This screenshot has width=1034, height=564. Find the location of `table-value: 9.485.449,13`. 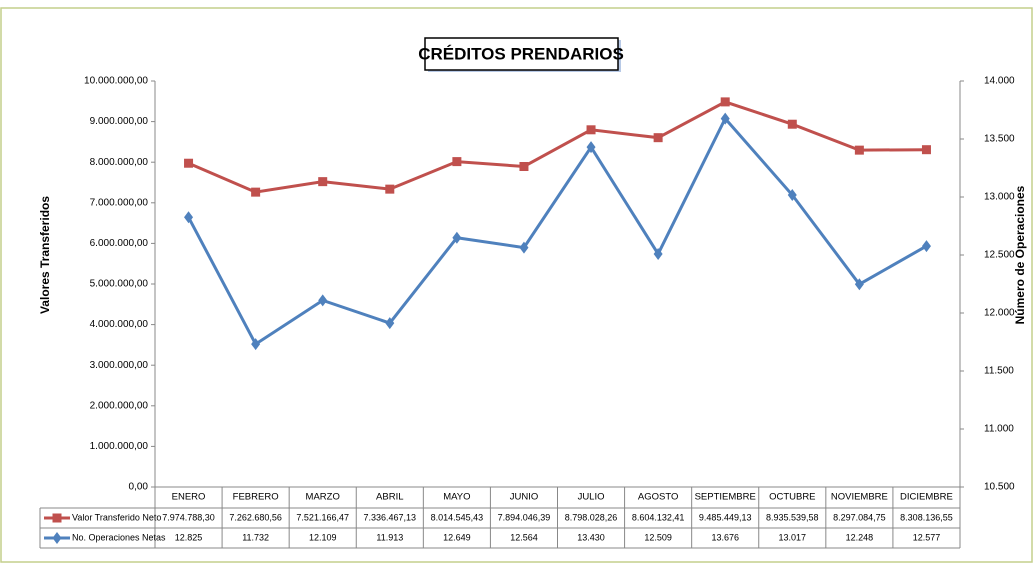

table-value: 9.485.449,13 is located at coordinates (725, 517).